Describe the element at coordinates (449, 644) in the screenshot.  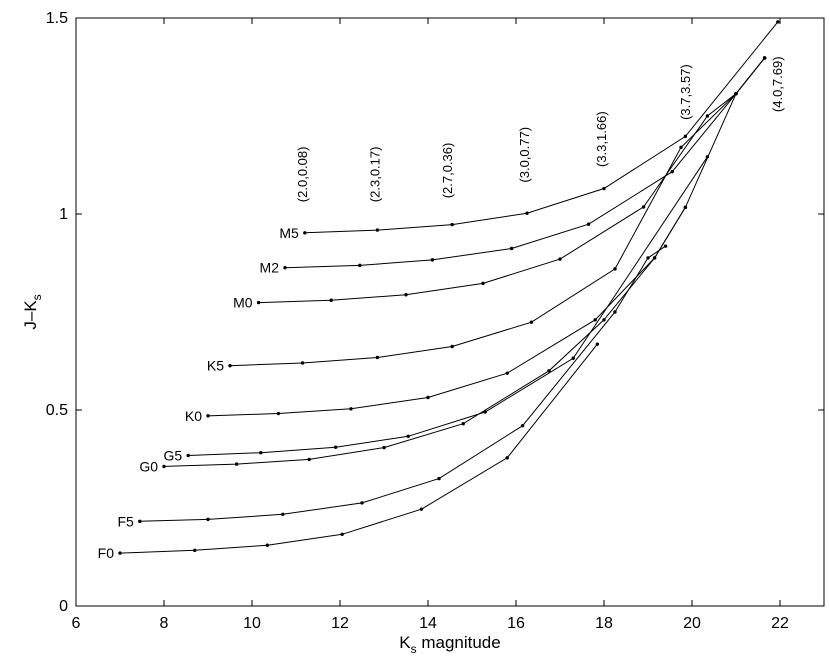
I see `x-axis-label: Ks magnitude` at that location.